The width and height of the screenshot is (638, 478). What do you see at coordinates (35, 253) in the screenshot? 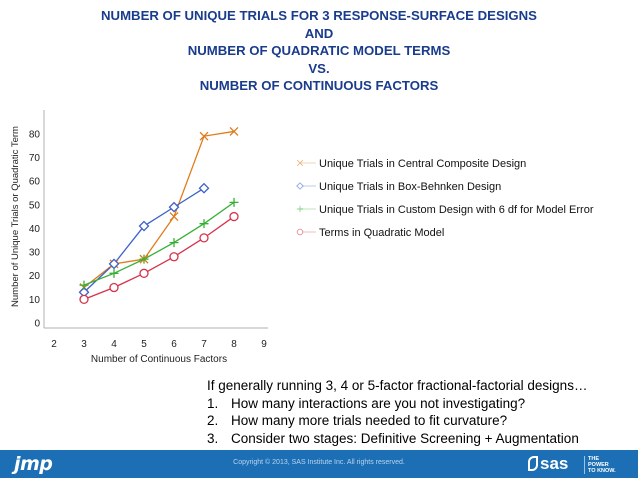
I see `y-tick-label: 30` at bounding box center [35, 253].